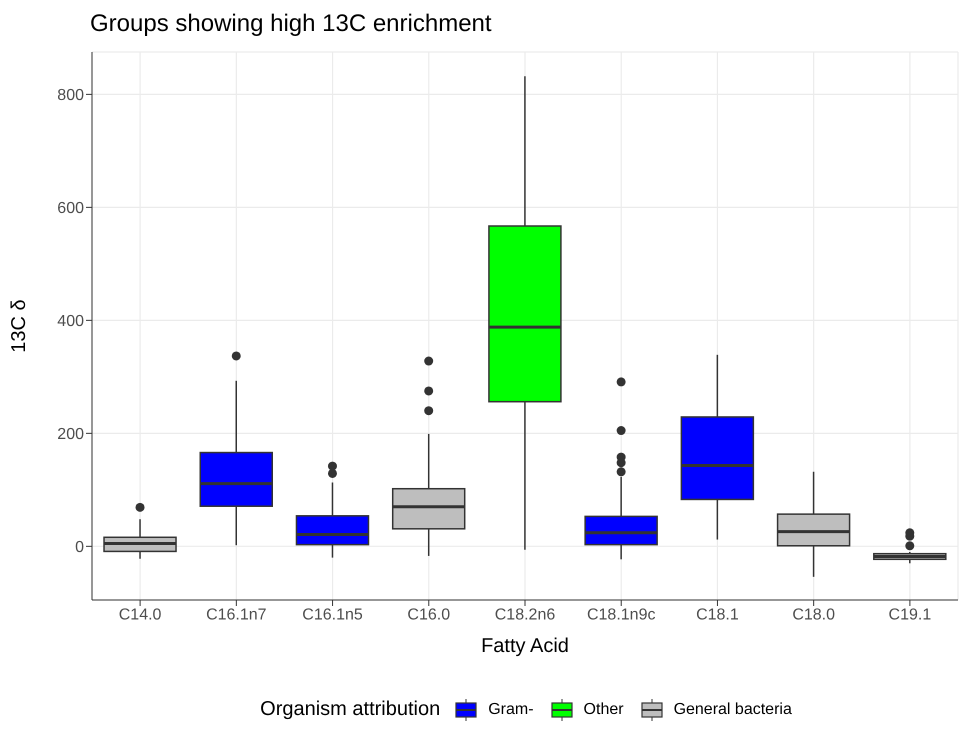  Describe the element at coordinates (525, 615) in the screenshot. I see `x-tick-label: C18.2n6` at that location.